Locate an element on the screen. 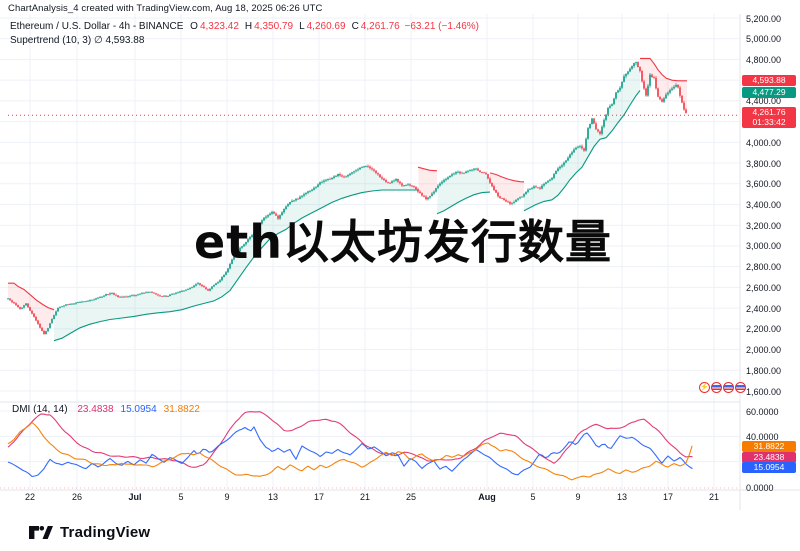 This screenshot has width=800, height=551. dmi-tick-label: 60.0000 is located at coordinates (762, 411).